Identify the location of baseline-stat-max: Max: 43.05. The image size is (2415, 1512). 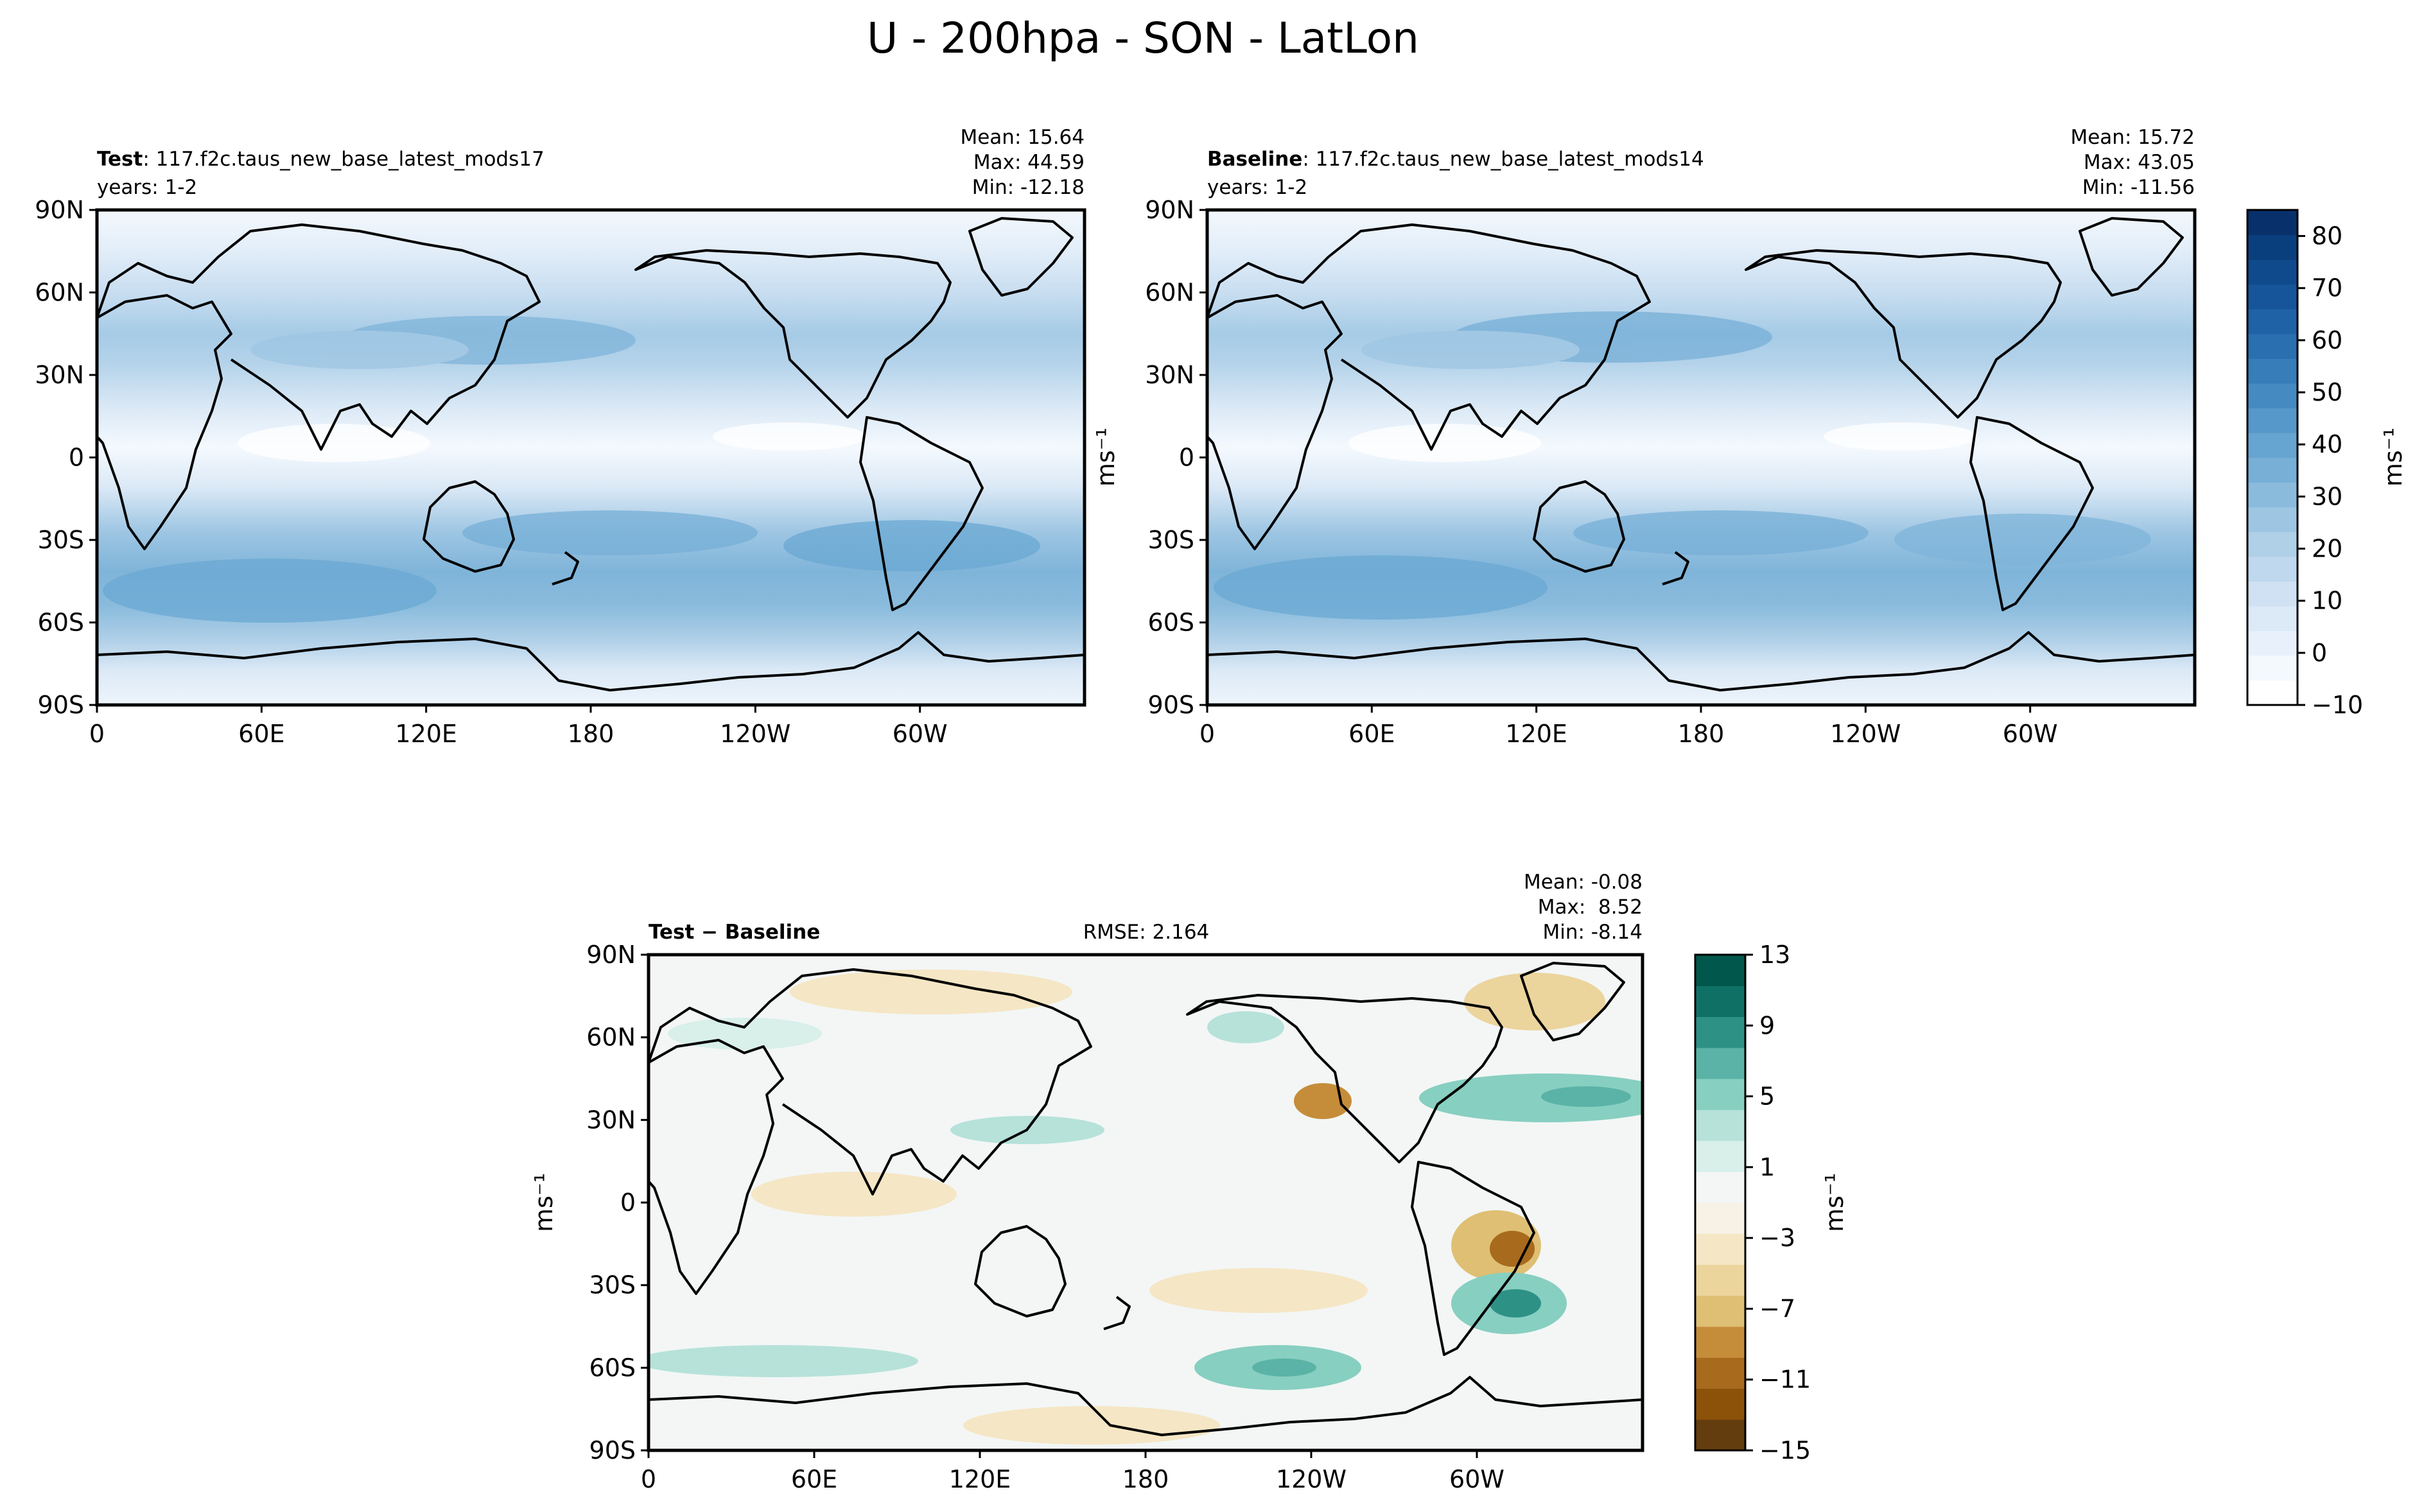
(2139, 162).